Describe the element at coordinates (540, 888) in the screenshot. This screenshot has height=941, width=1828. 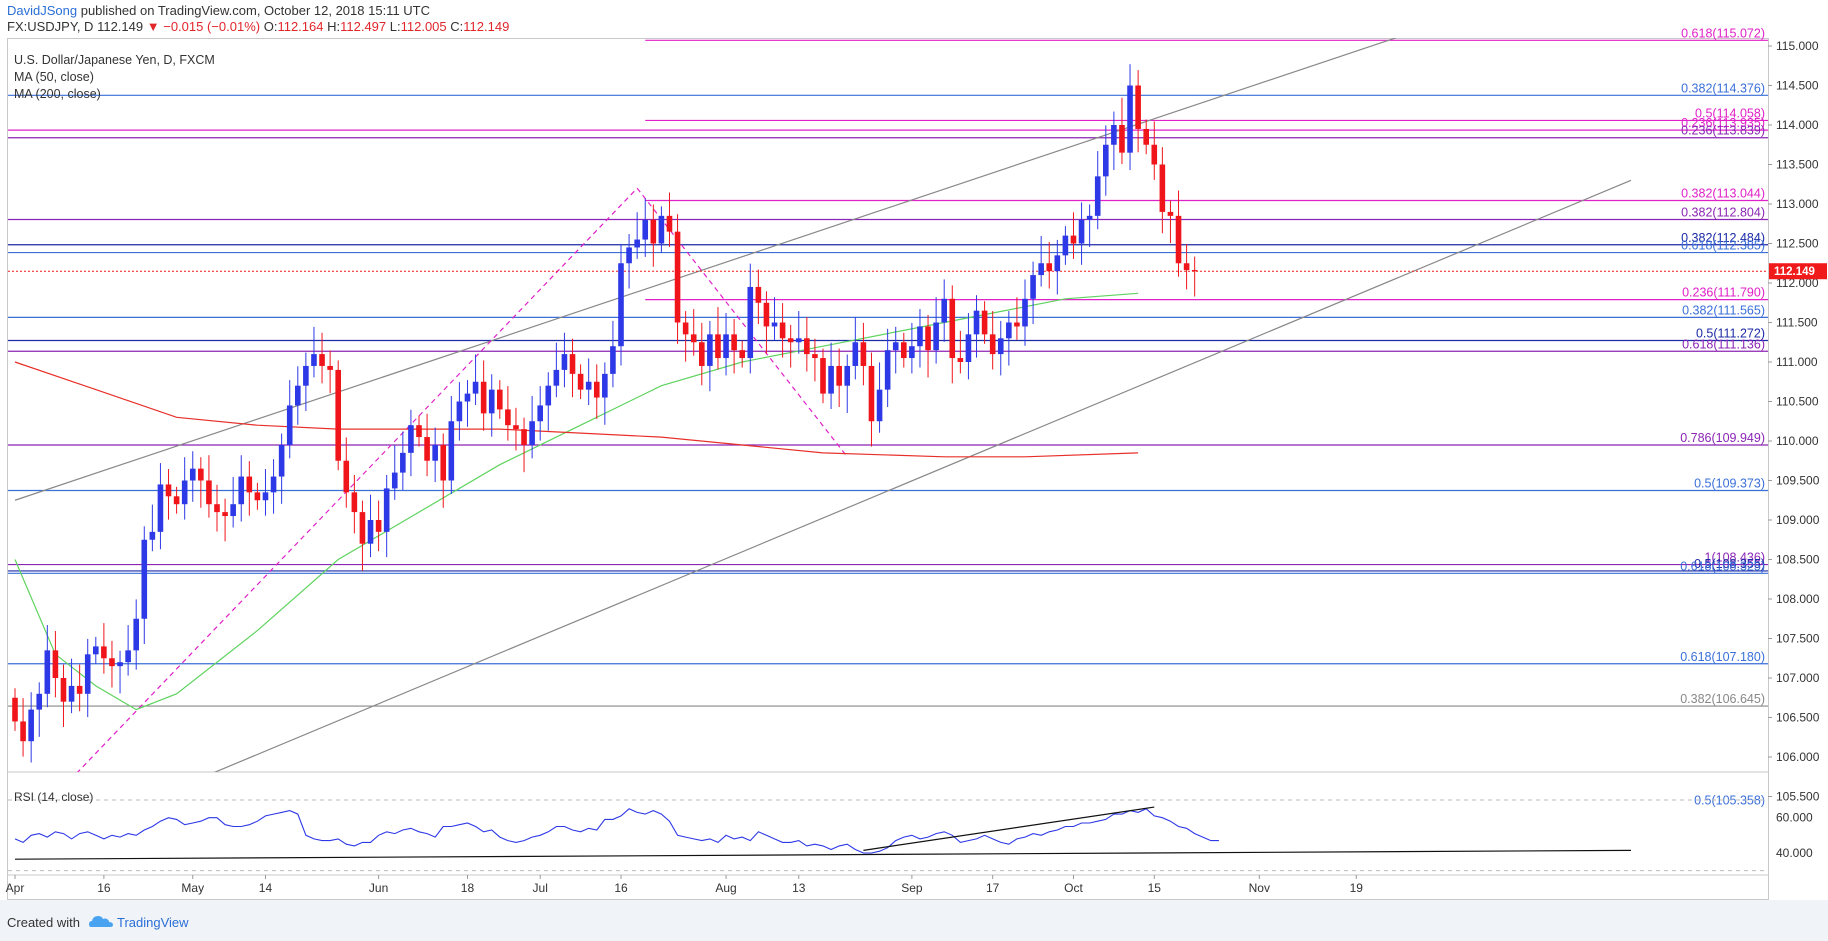
I see `x-axis-tick-label: Jul` at that location.